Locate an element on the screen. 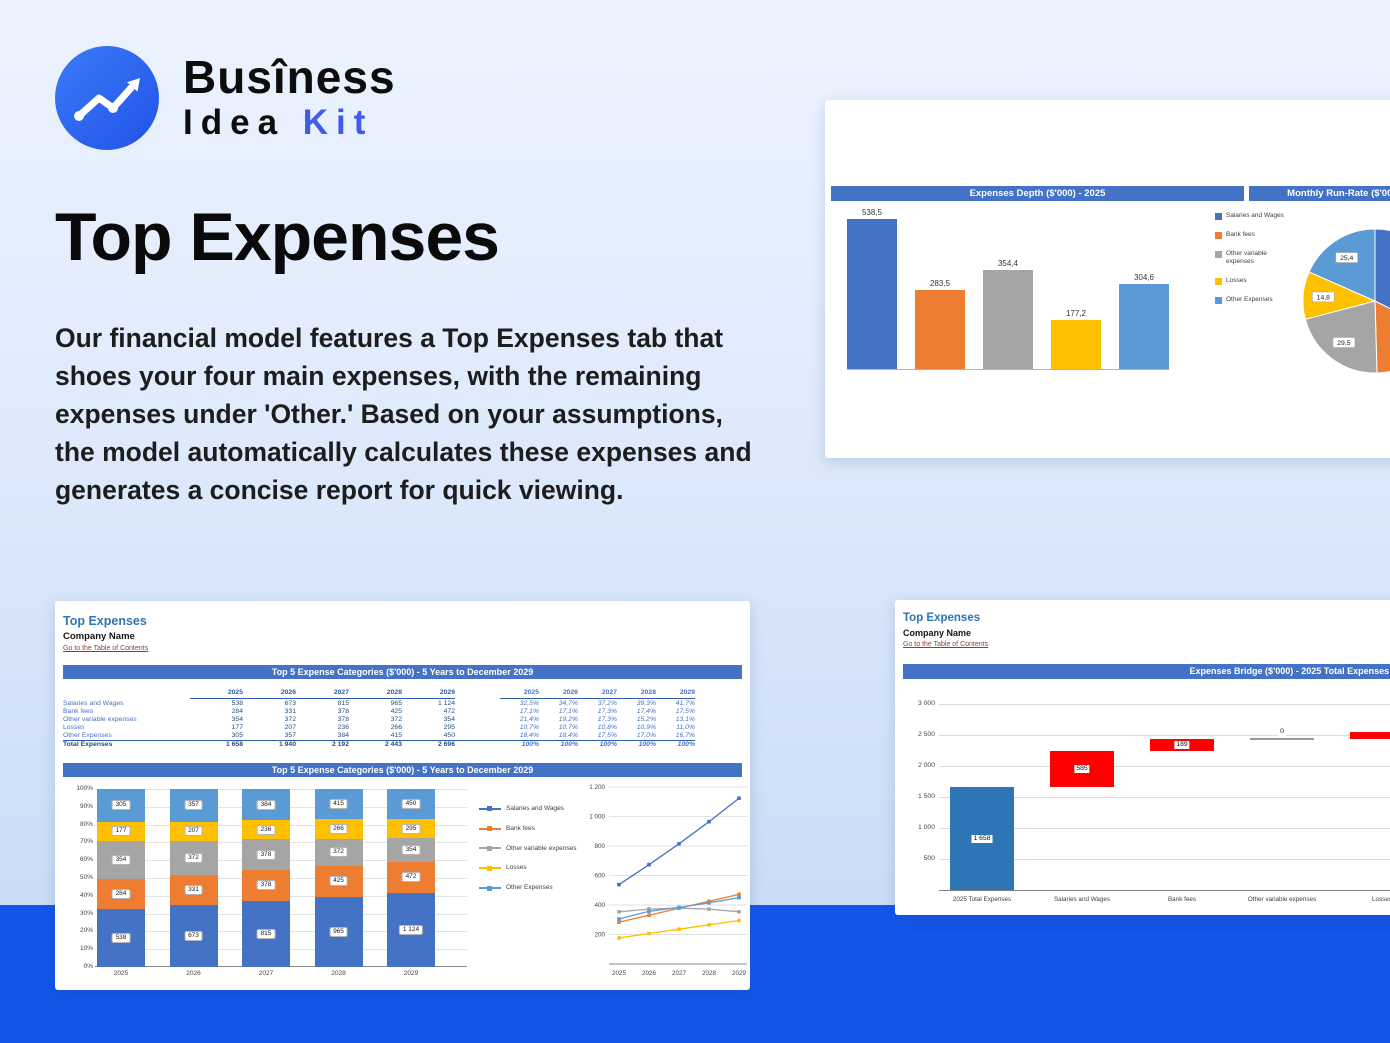 Image resolution: width=1390 pixels, height=1043 pixels. year-header: 2028 is located at coordinates (375, 693).